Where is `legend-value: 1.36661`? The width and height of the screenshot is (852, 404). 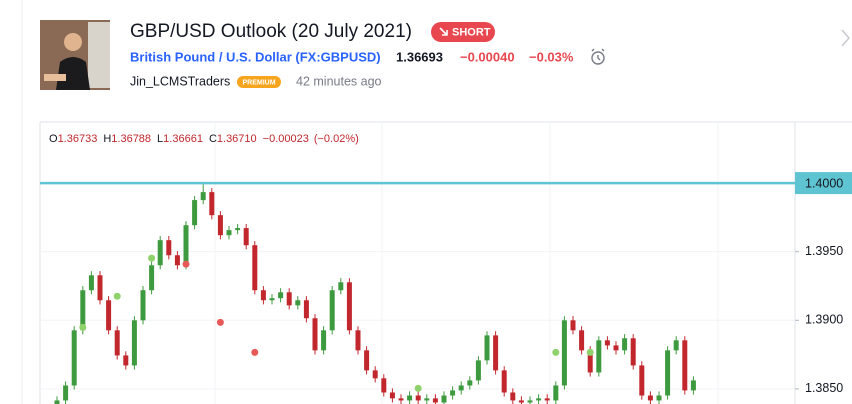
legend-value: 1.36661 is located at coordinates (183, 139).